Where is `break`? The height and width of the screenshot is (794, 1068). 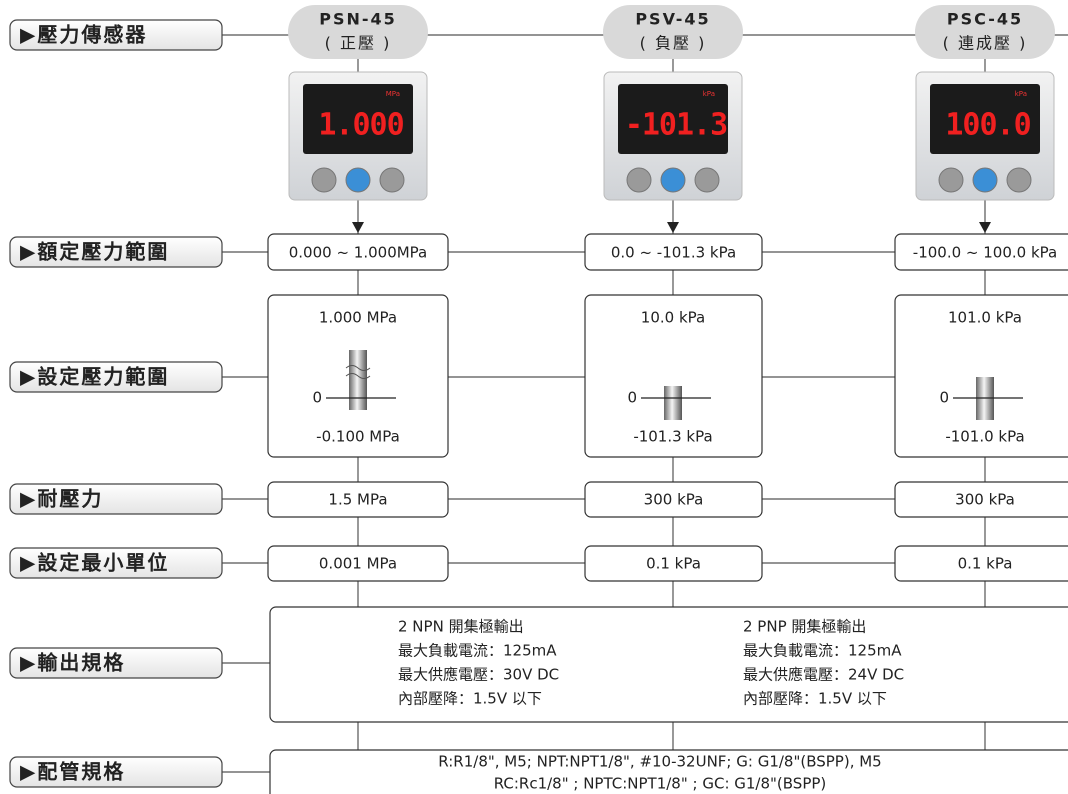
break is located at coordinates (358, 372).